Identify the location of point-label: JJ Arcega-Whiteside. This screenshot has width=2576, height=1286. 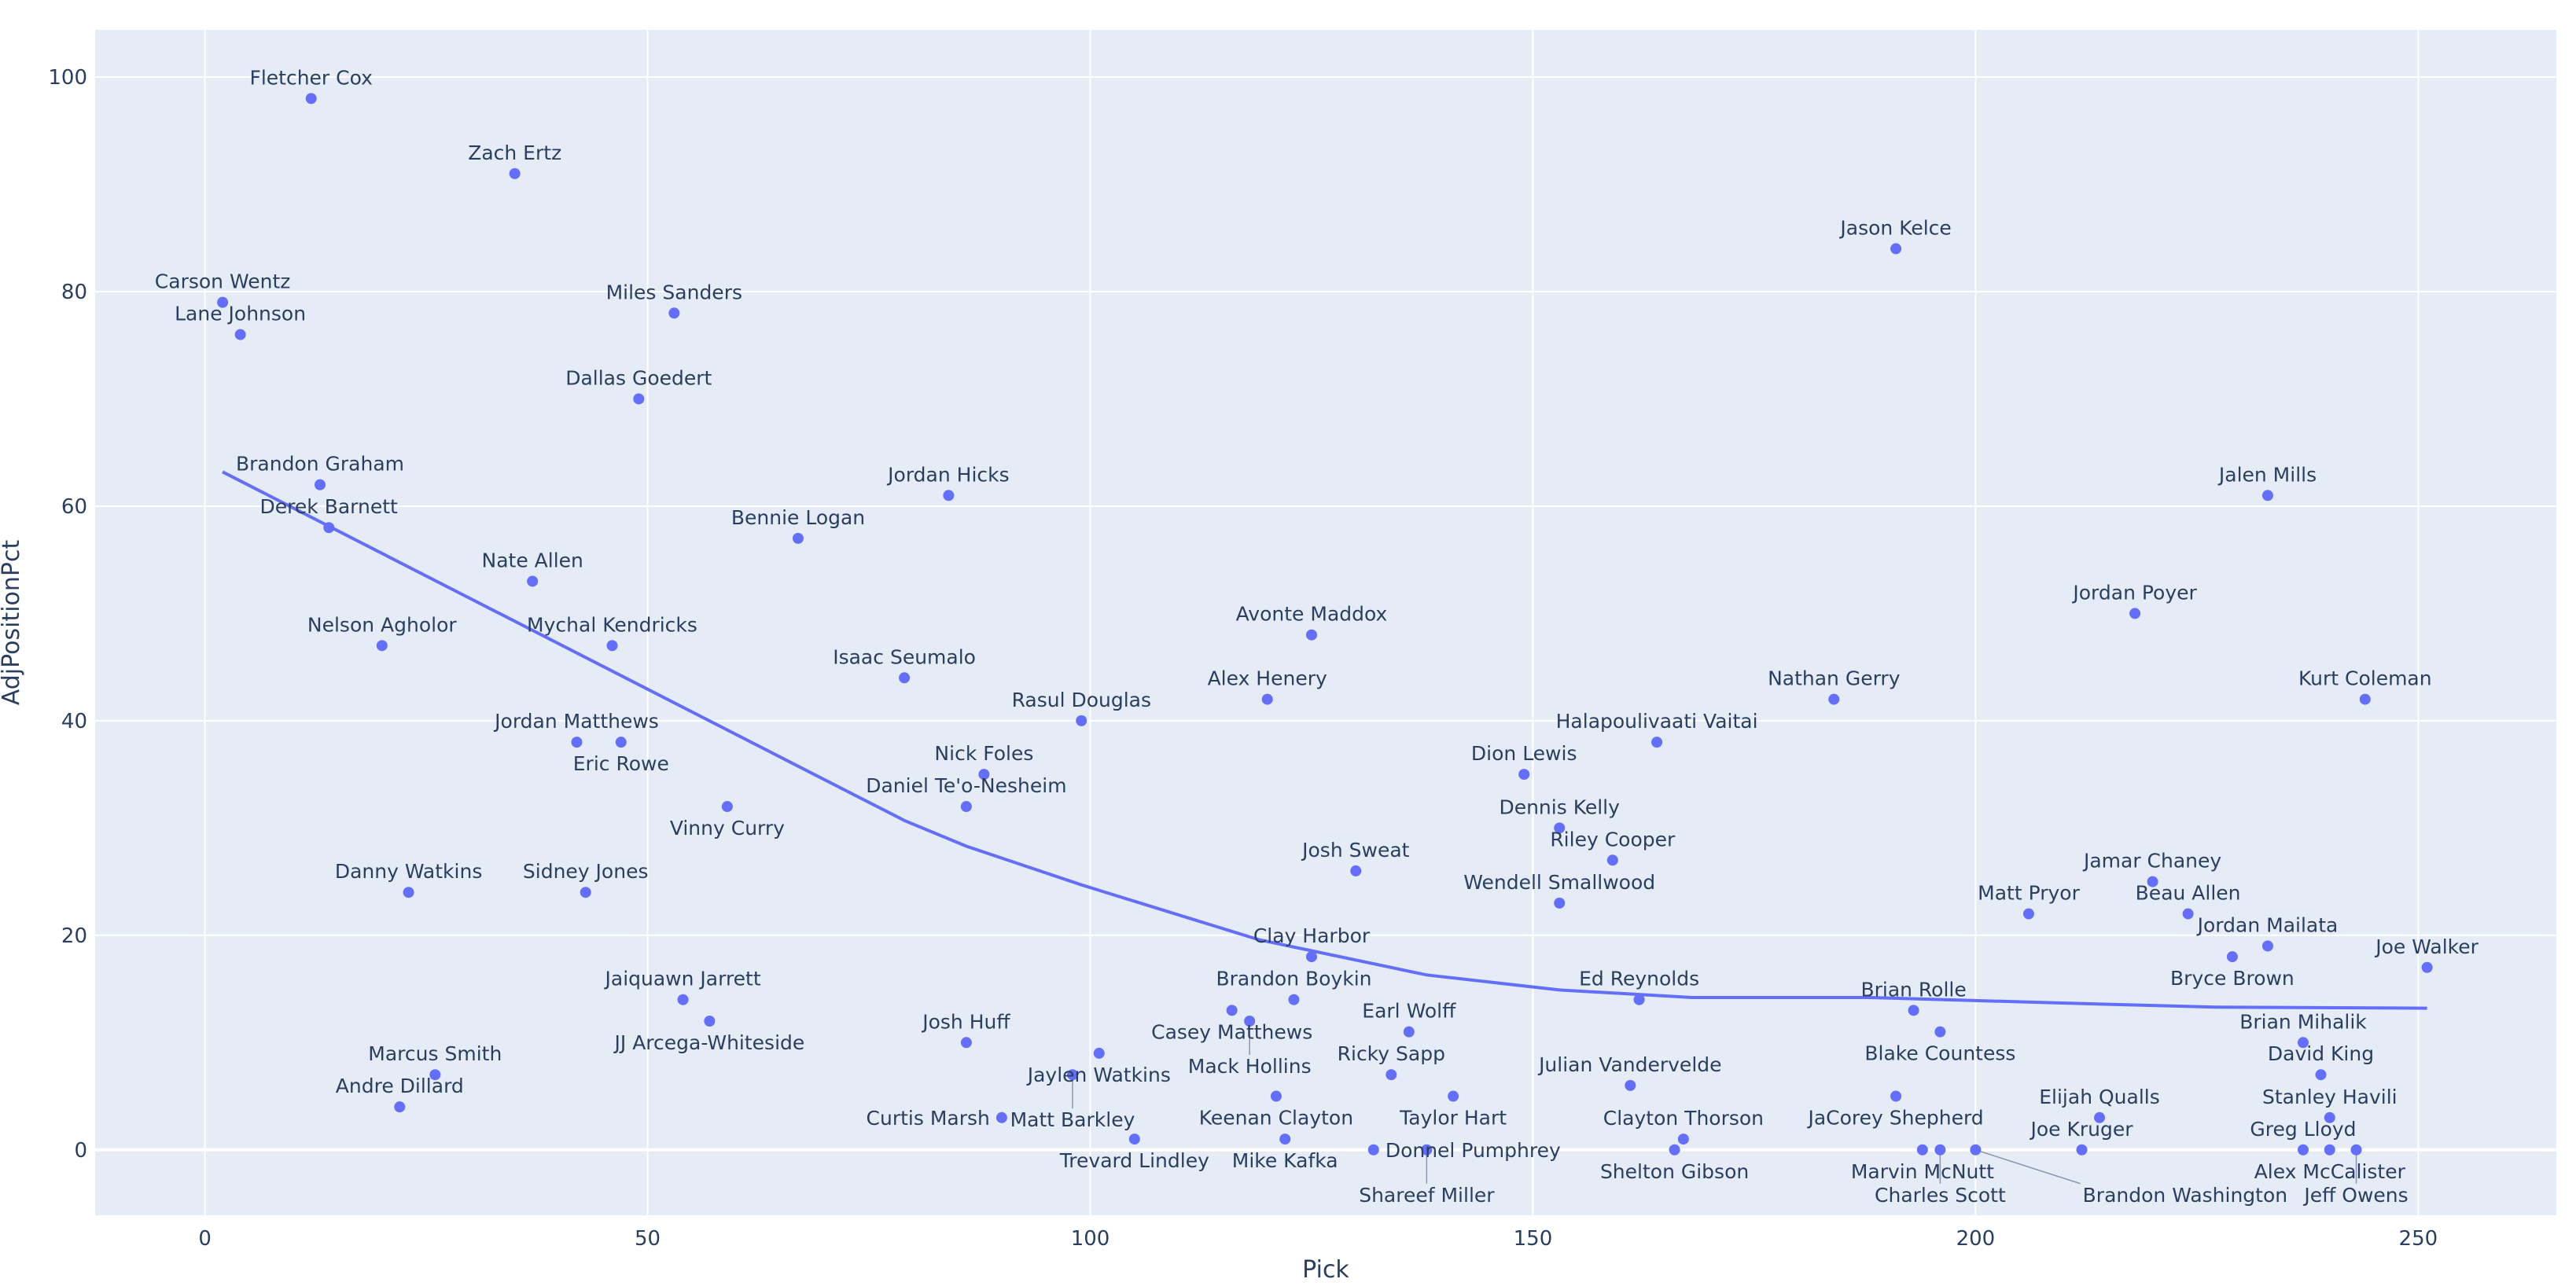
(709, 1043).